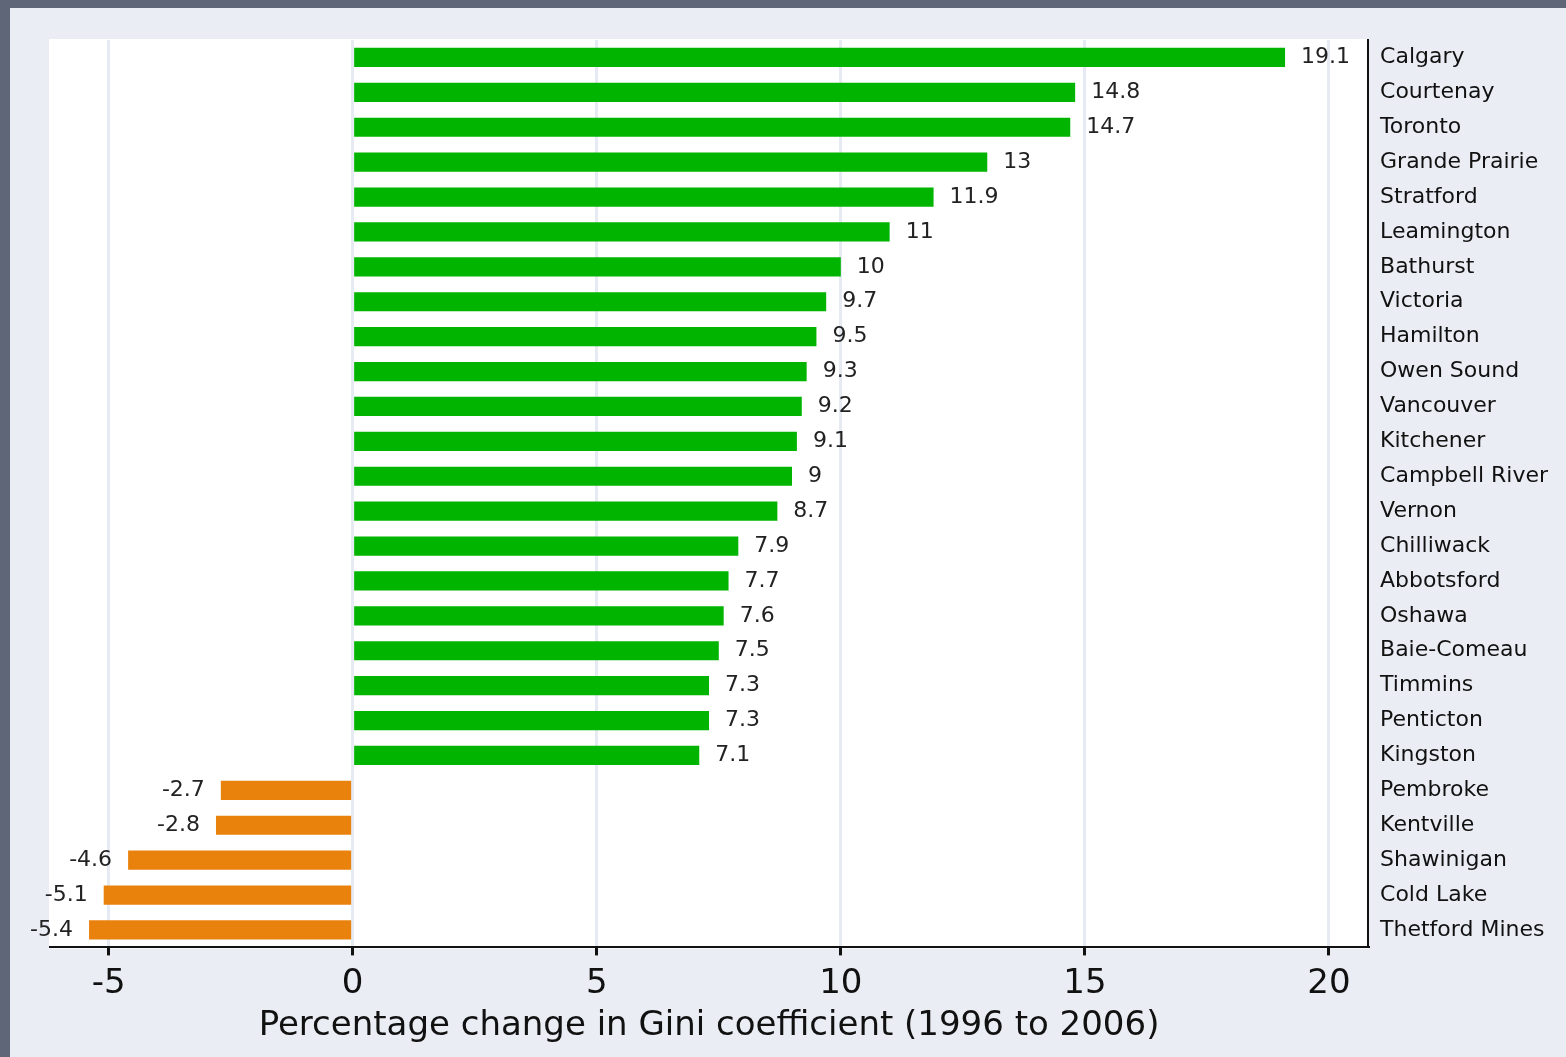  I want to click on data-label: 8.7, so click(811, 509).